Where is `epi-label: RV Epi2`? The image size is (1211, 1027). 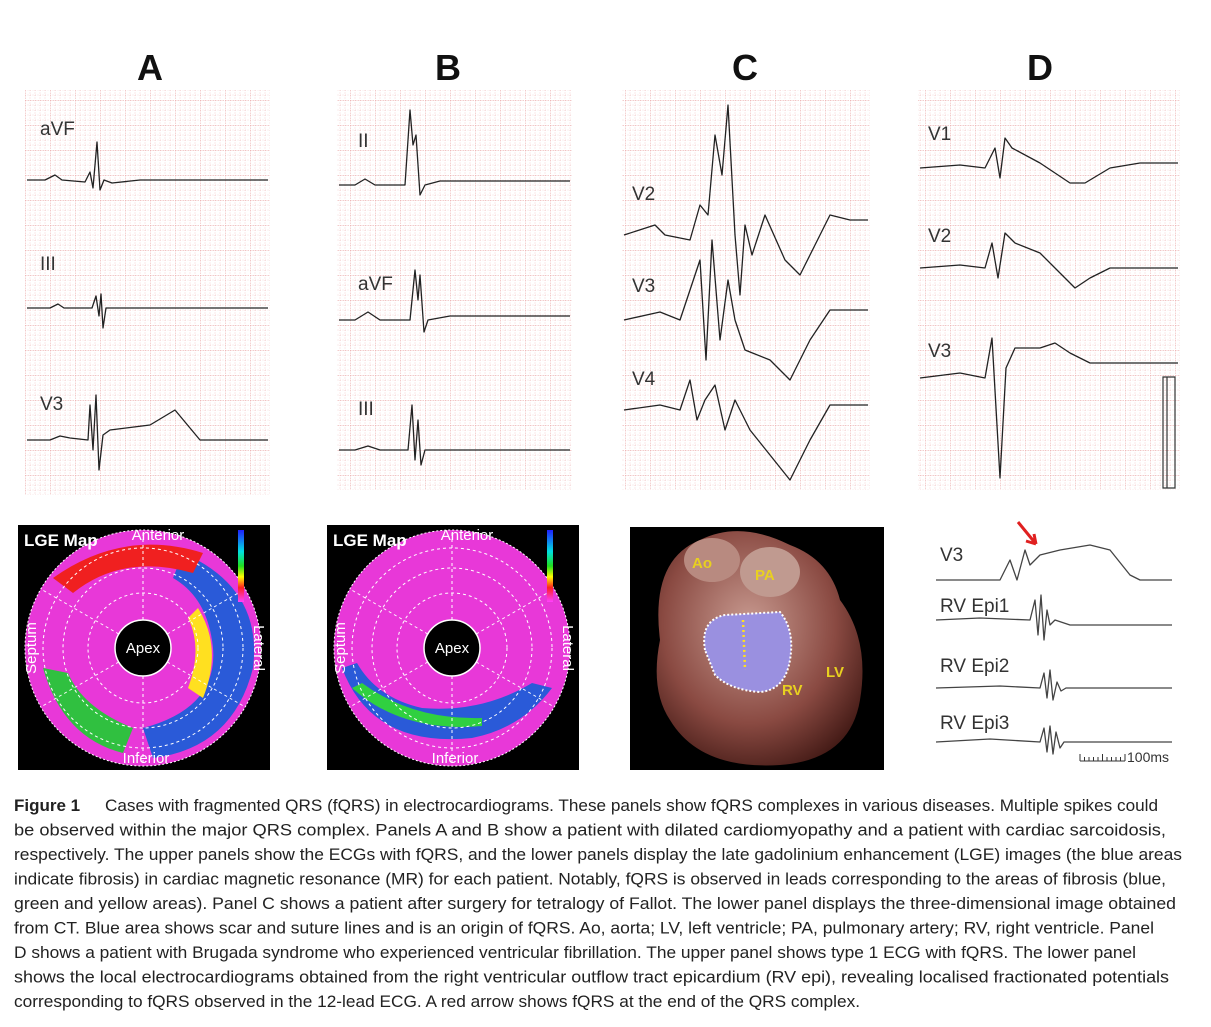
epi-label: RV Epi2 is located at coordinates (974, 666).